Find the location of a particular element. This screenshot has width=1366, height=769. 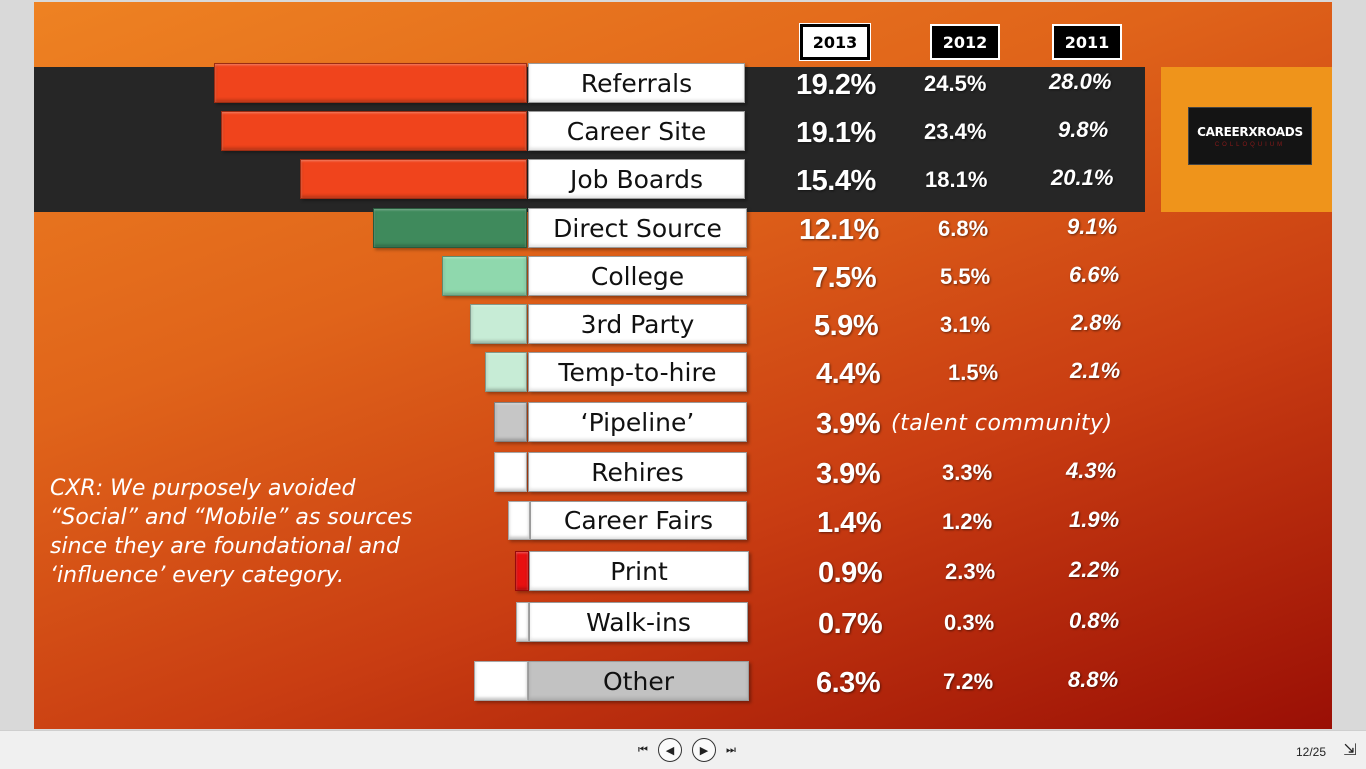

value-2011: 0.8% is located at coordinates (1094, 620).